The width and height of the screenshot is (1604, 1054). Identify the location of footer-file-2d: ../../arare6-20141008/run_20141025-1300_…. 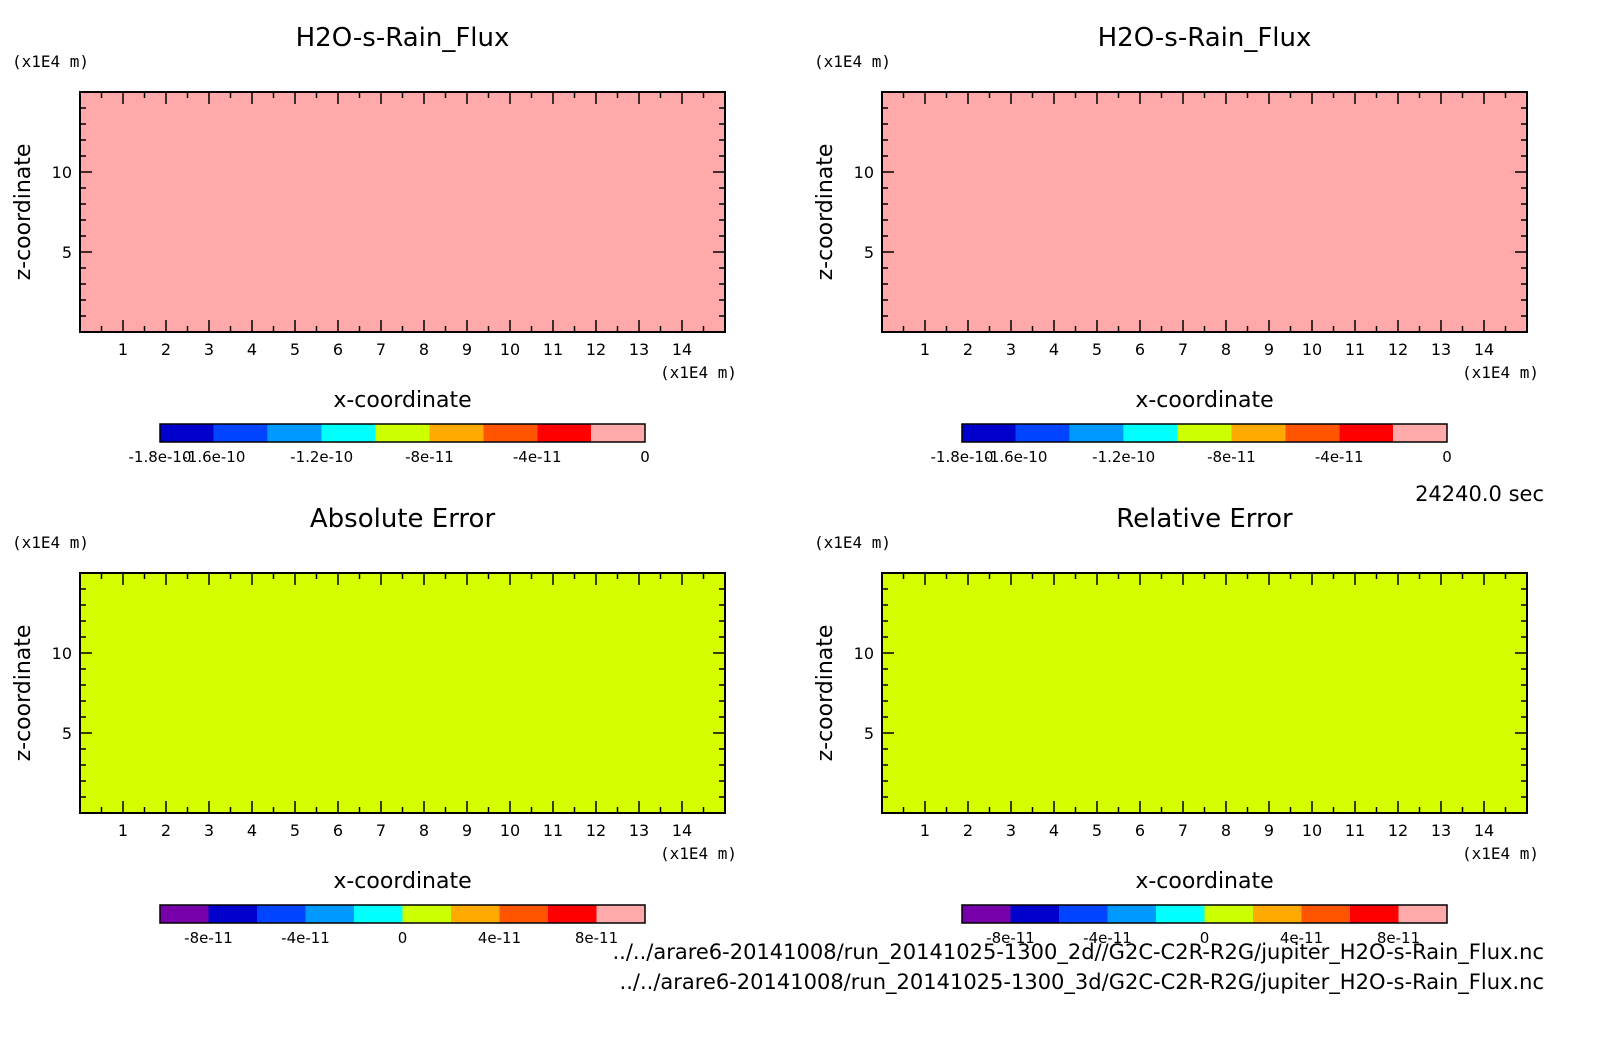
(1078, 952).